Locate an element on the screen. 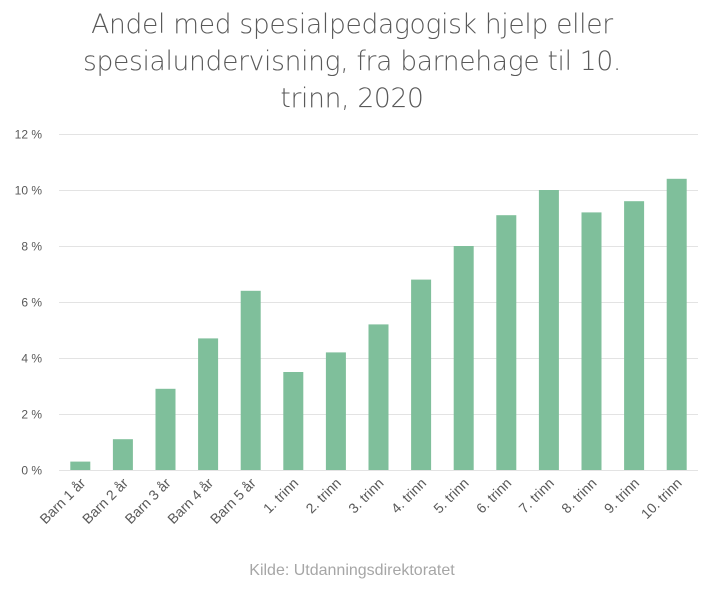  y-axis-tick-labels: 0 % 2 % 4 % 6 % 8 % 10 % 12 % is located at coordinates (29, 303).